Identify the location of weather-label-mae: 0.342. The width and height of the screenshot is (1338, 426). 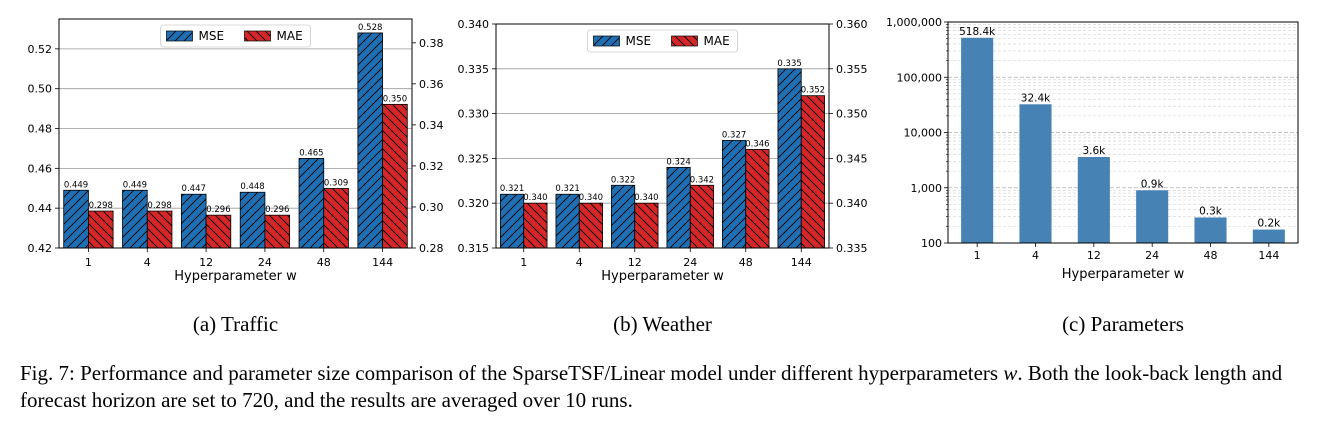
(702, 180).